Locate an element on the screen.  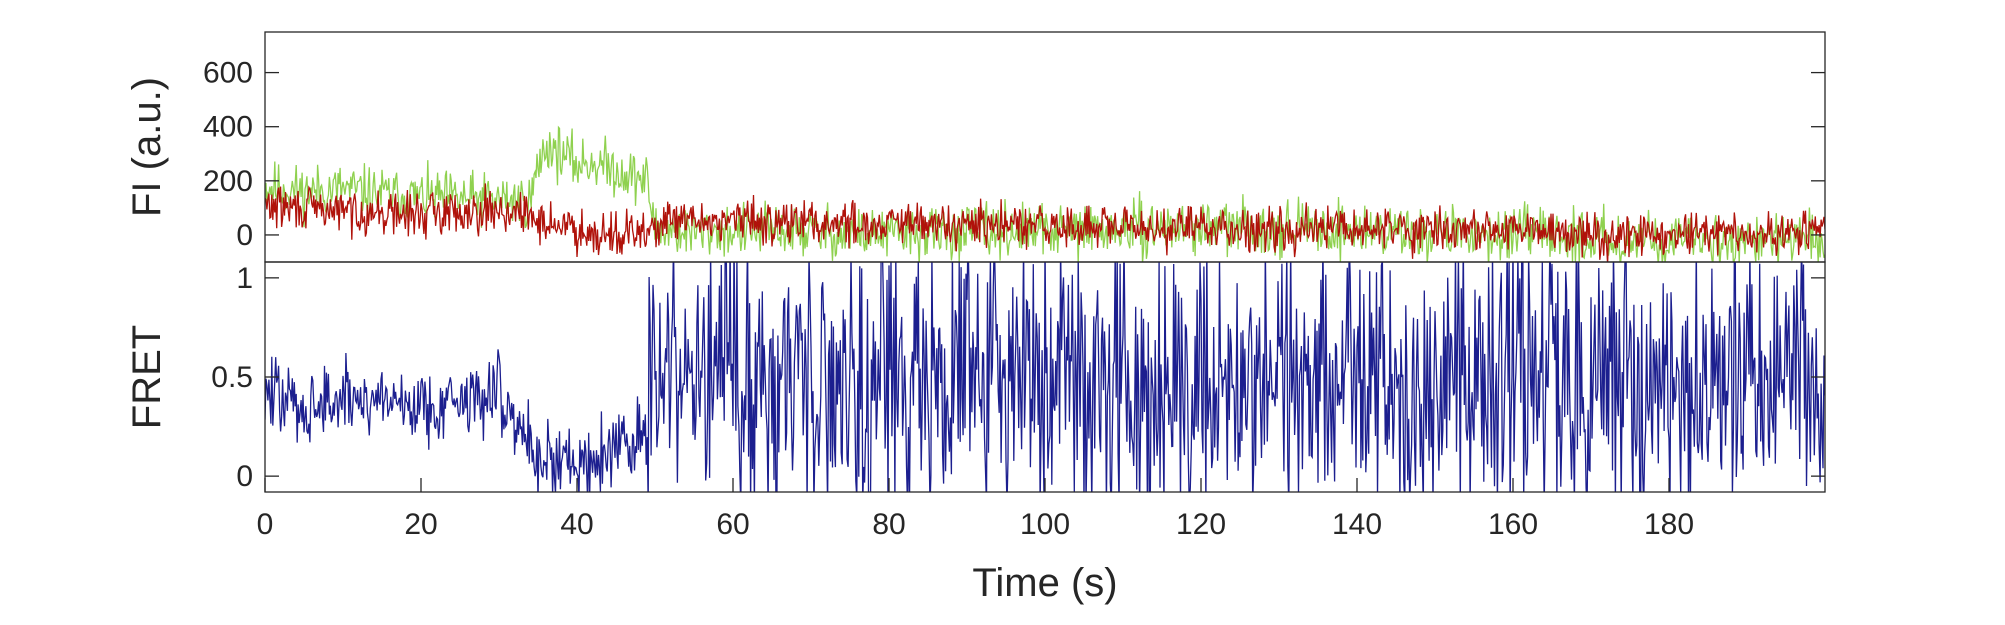
xtick-label: 180 is located at coordinates (1669, 524).